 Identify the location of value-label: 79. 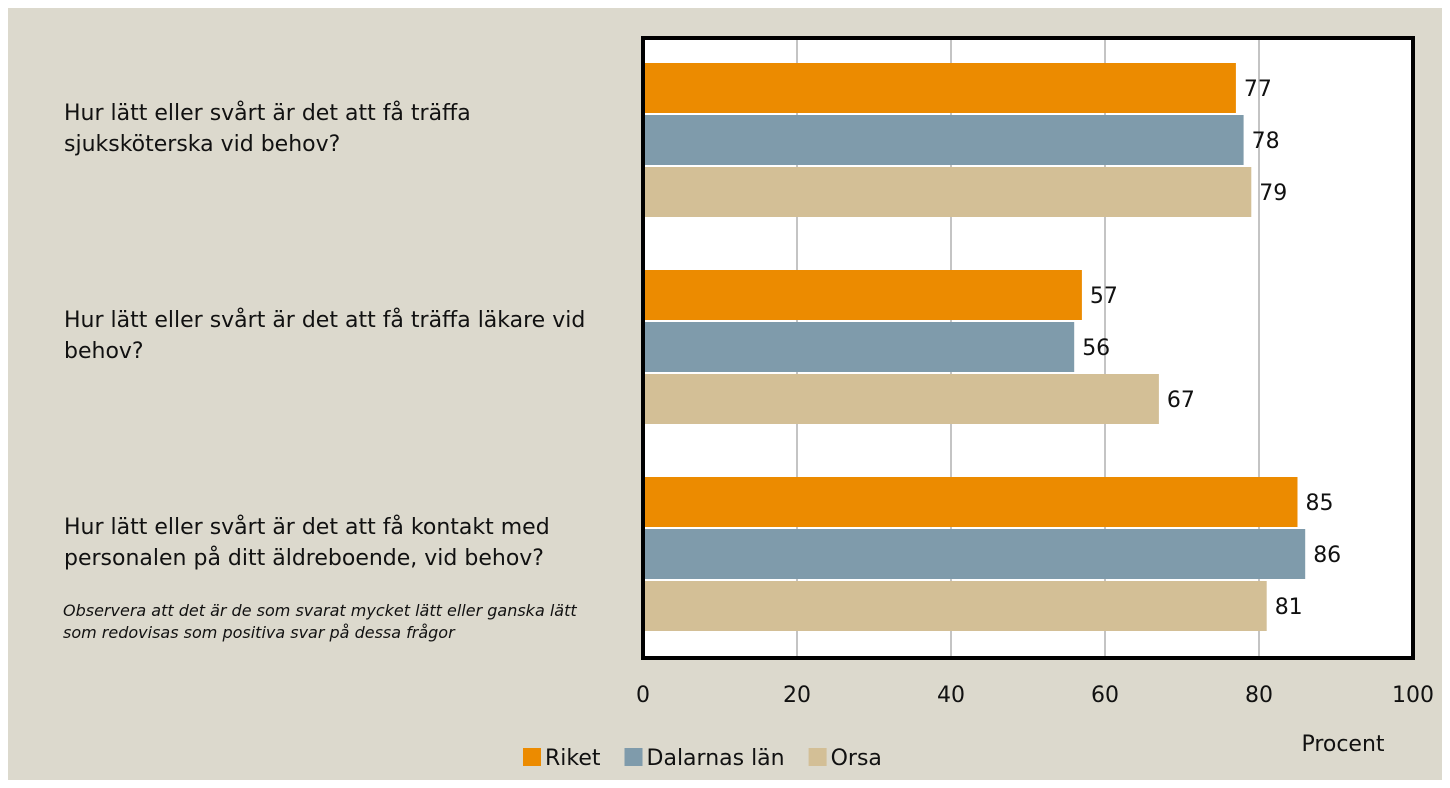
(1273, 193).